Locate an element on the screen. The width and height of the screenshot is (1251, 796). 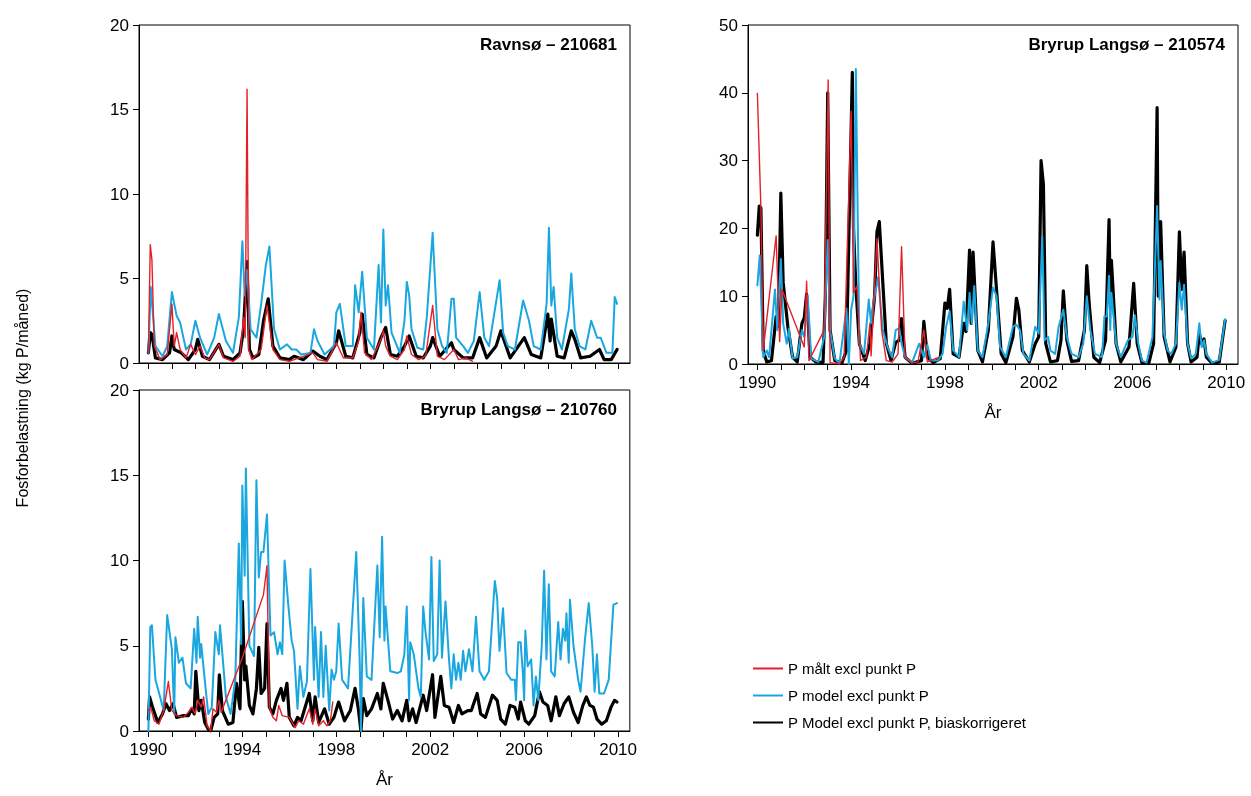
legend-label: P Model excl punkt P, biaskorrigeret is located at coordinates (907, 722).